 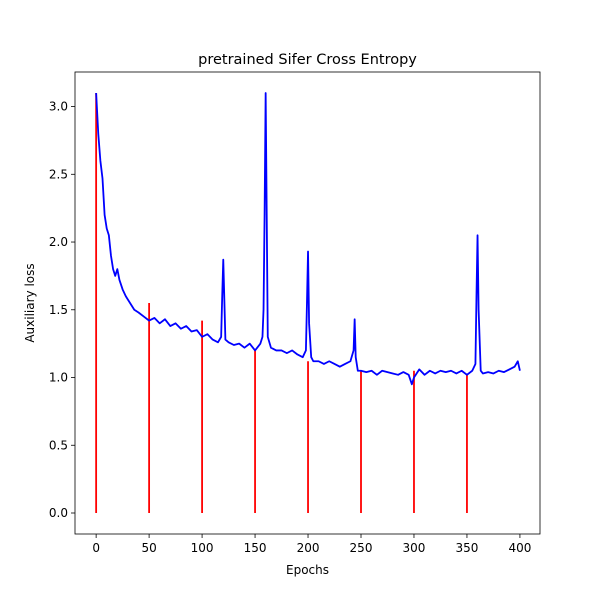 I want to click on y-tick-label-0: 0.0, so click(x=58, y=513).